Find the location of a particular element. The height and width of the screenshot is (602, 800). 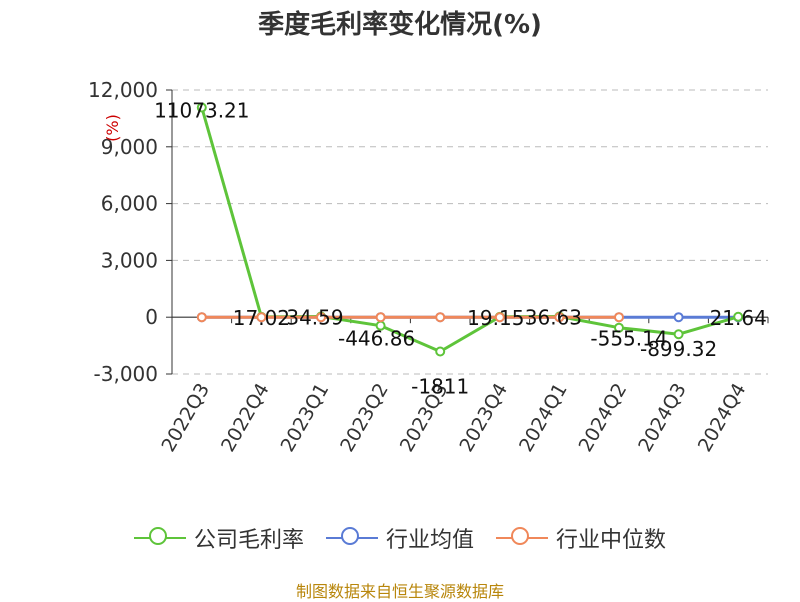

y-tick-label: 6,000 is located at coordinates (129, 204).